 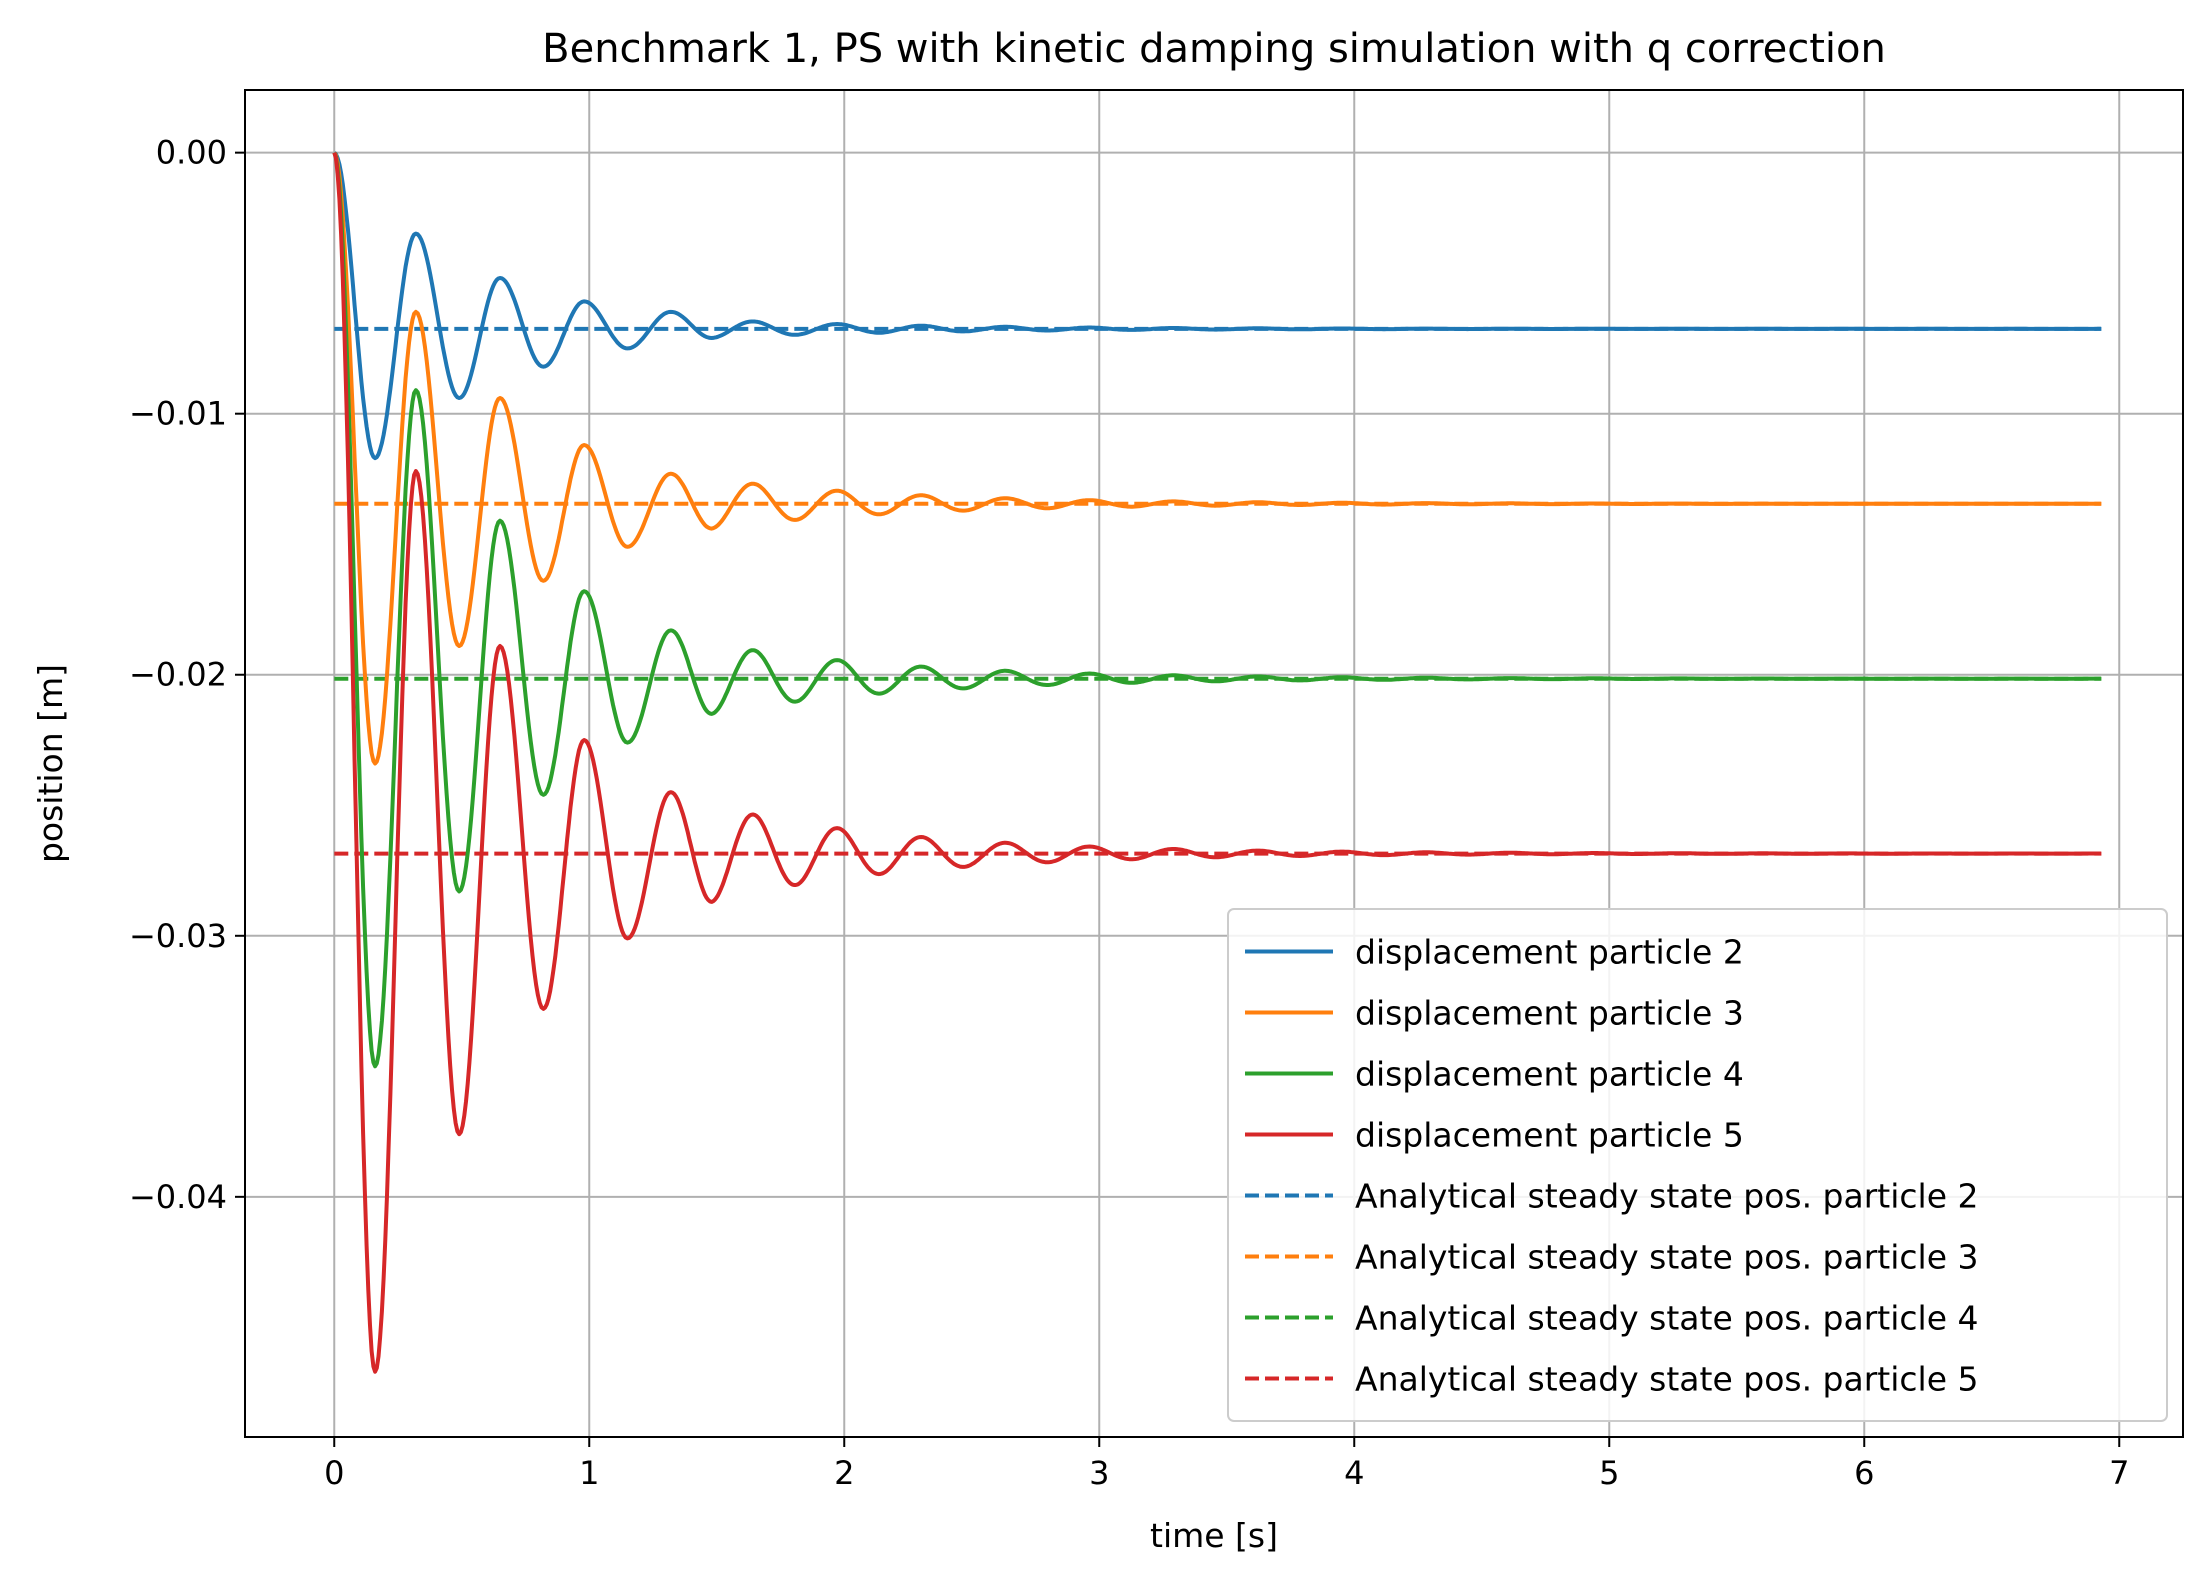 I want to click on x-axis-label: time [s], so click(x=1214, y=1535).